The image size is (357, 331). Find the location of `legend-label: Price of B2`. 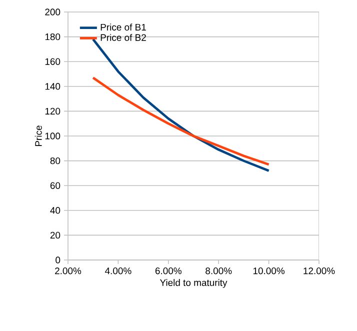

legend-label: Price of B2 is located at coordinates (123, 37).